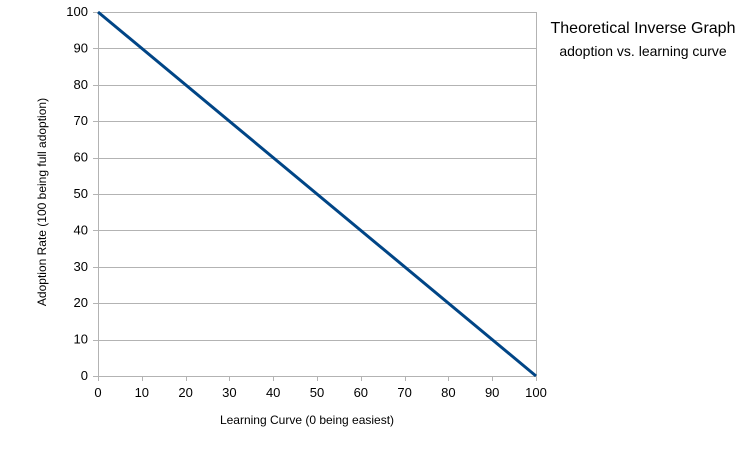  Describe the element at coordinates (185, 392) in the screenshot. I see `x-tick-label: 20` at that location.